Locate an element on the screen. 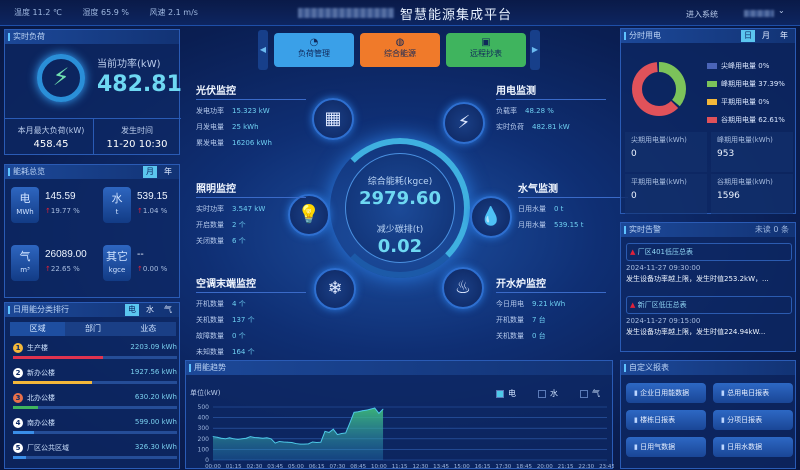 The height and width of the screenshot is (470, 800). x-tick-label: 15:00 is located at coordinates (462, 467).